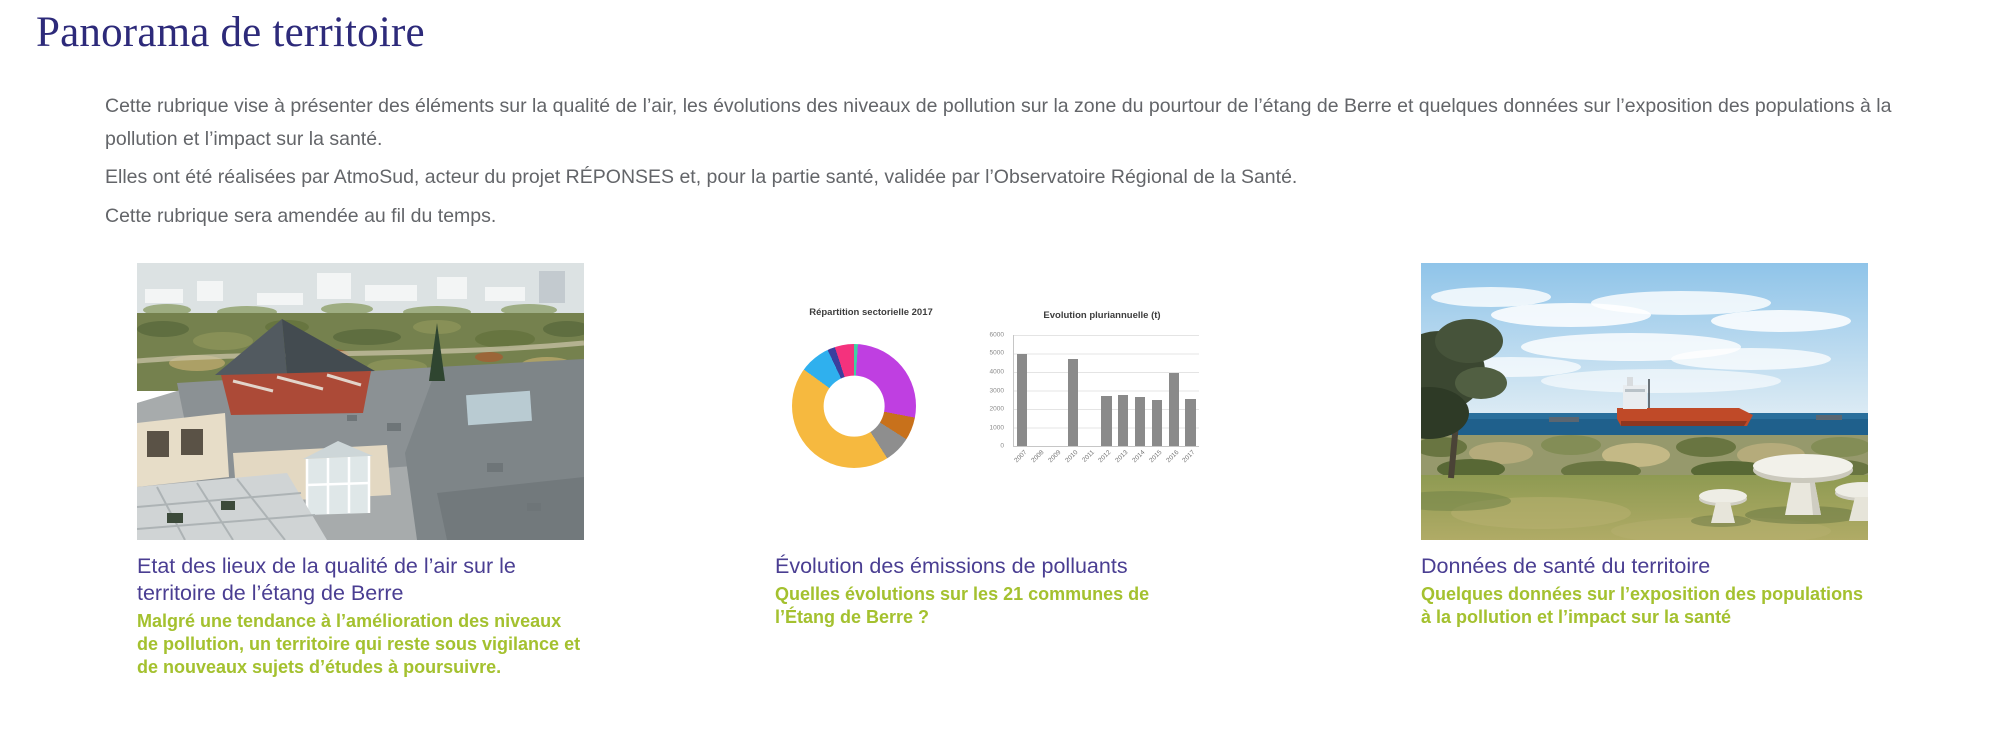 Image resolution: width=2000 pixels, height=741 pixels. Describe the element at coordinates (1123, 420) in the screenshot. I see `bar-2013` at that location.